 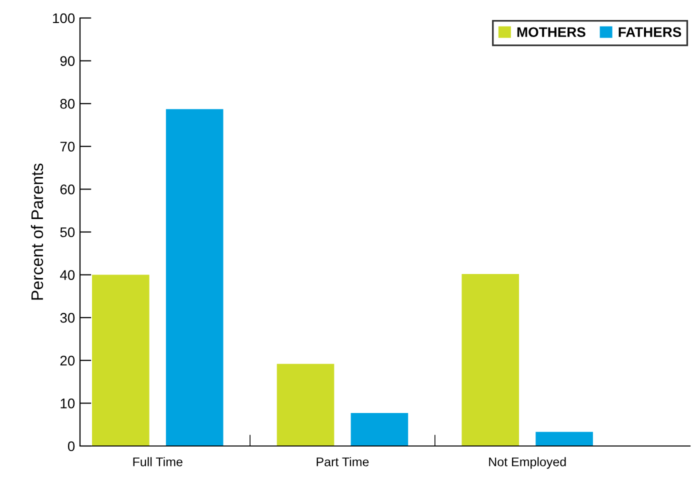 What do you see at coordinates (67, 232) in the screenshot?
I see `y-tick-label: 50` at bounding box center [67, 232].